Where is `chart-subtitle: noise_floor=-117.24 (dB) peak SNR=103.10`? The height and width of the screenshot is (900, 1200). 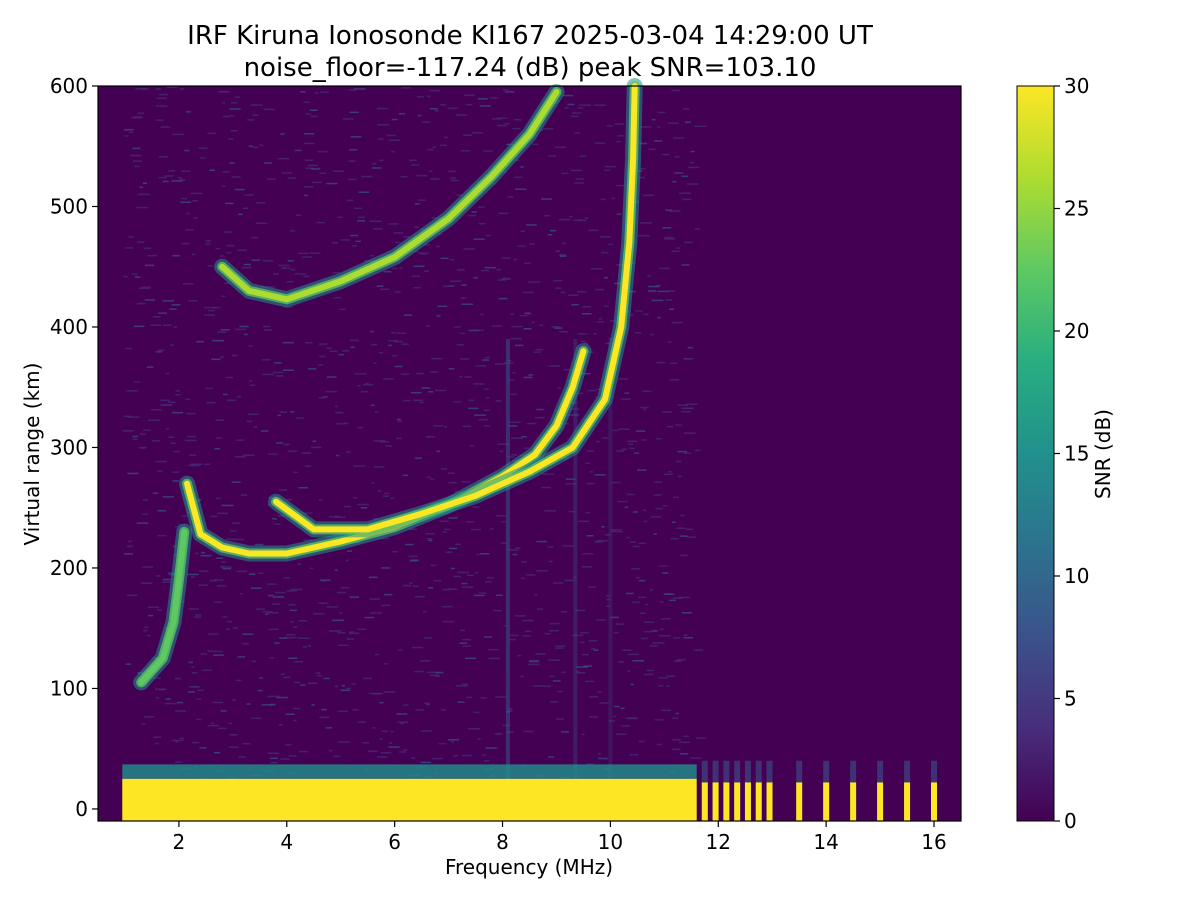
chart-subtitle: noise_floor=-117.24 (dB) peak SNR=103.10 is located at coordinates (530, 68).